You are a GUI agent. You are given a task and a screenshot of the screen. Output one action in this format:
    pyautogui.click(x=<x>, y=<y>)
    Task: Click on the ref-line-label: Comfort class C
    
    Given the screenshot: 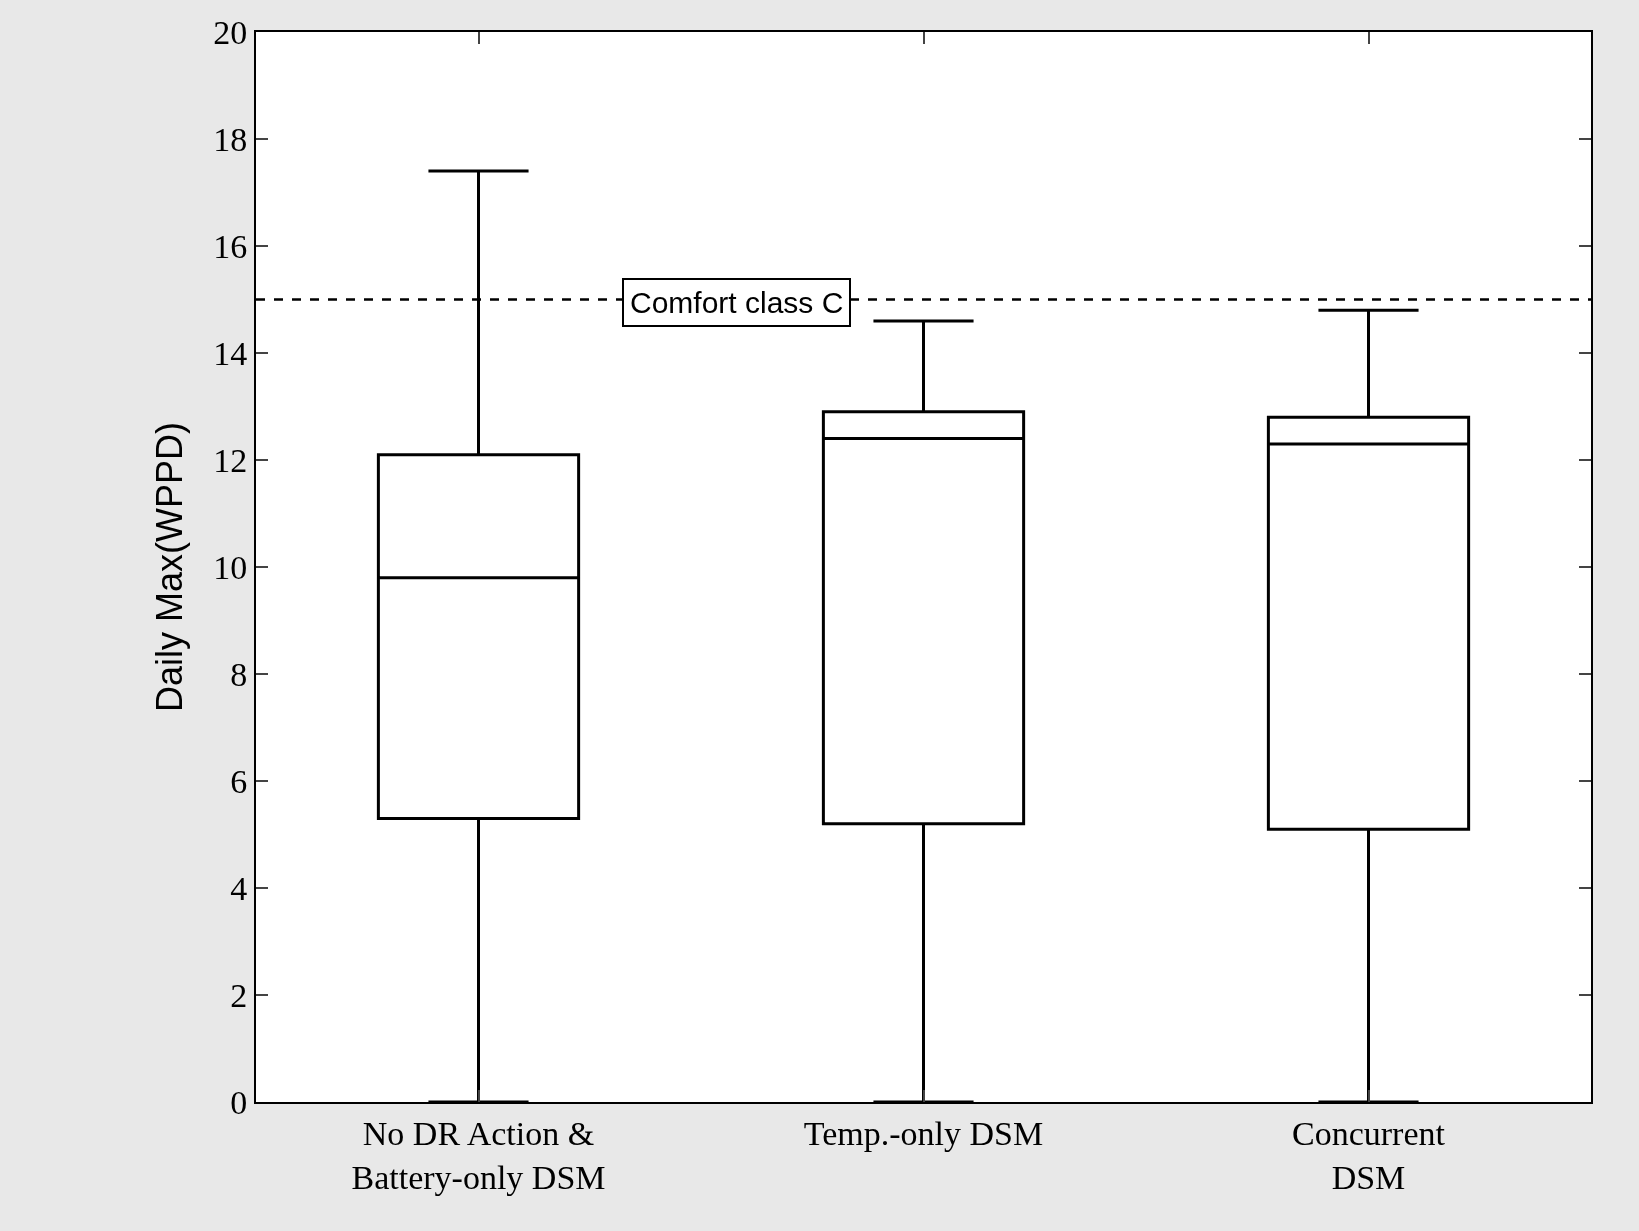 What is the action you would take?
    pyautogui.click(x=737, y=302)
    